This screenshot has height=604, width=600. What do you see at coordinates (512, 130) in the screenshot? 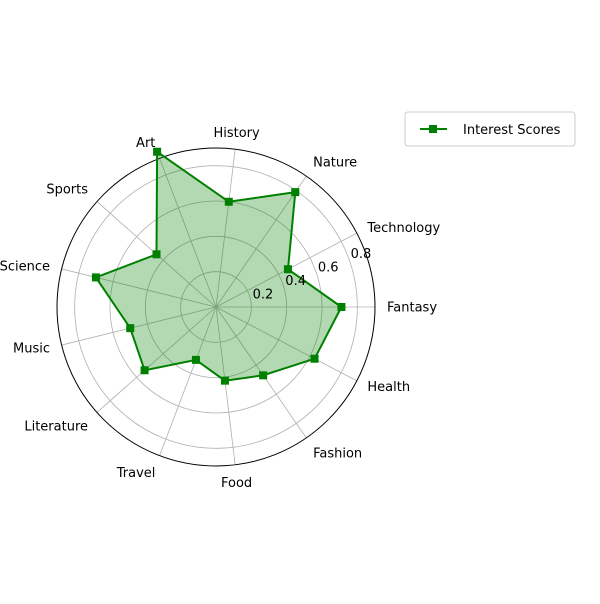
I see `legend-label: Interest Scores` at bounding box center [512, 130].